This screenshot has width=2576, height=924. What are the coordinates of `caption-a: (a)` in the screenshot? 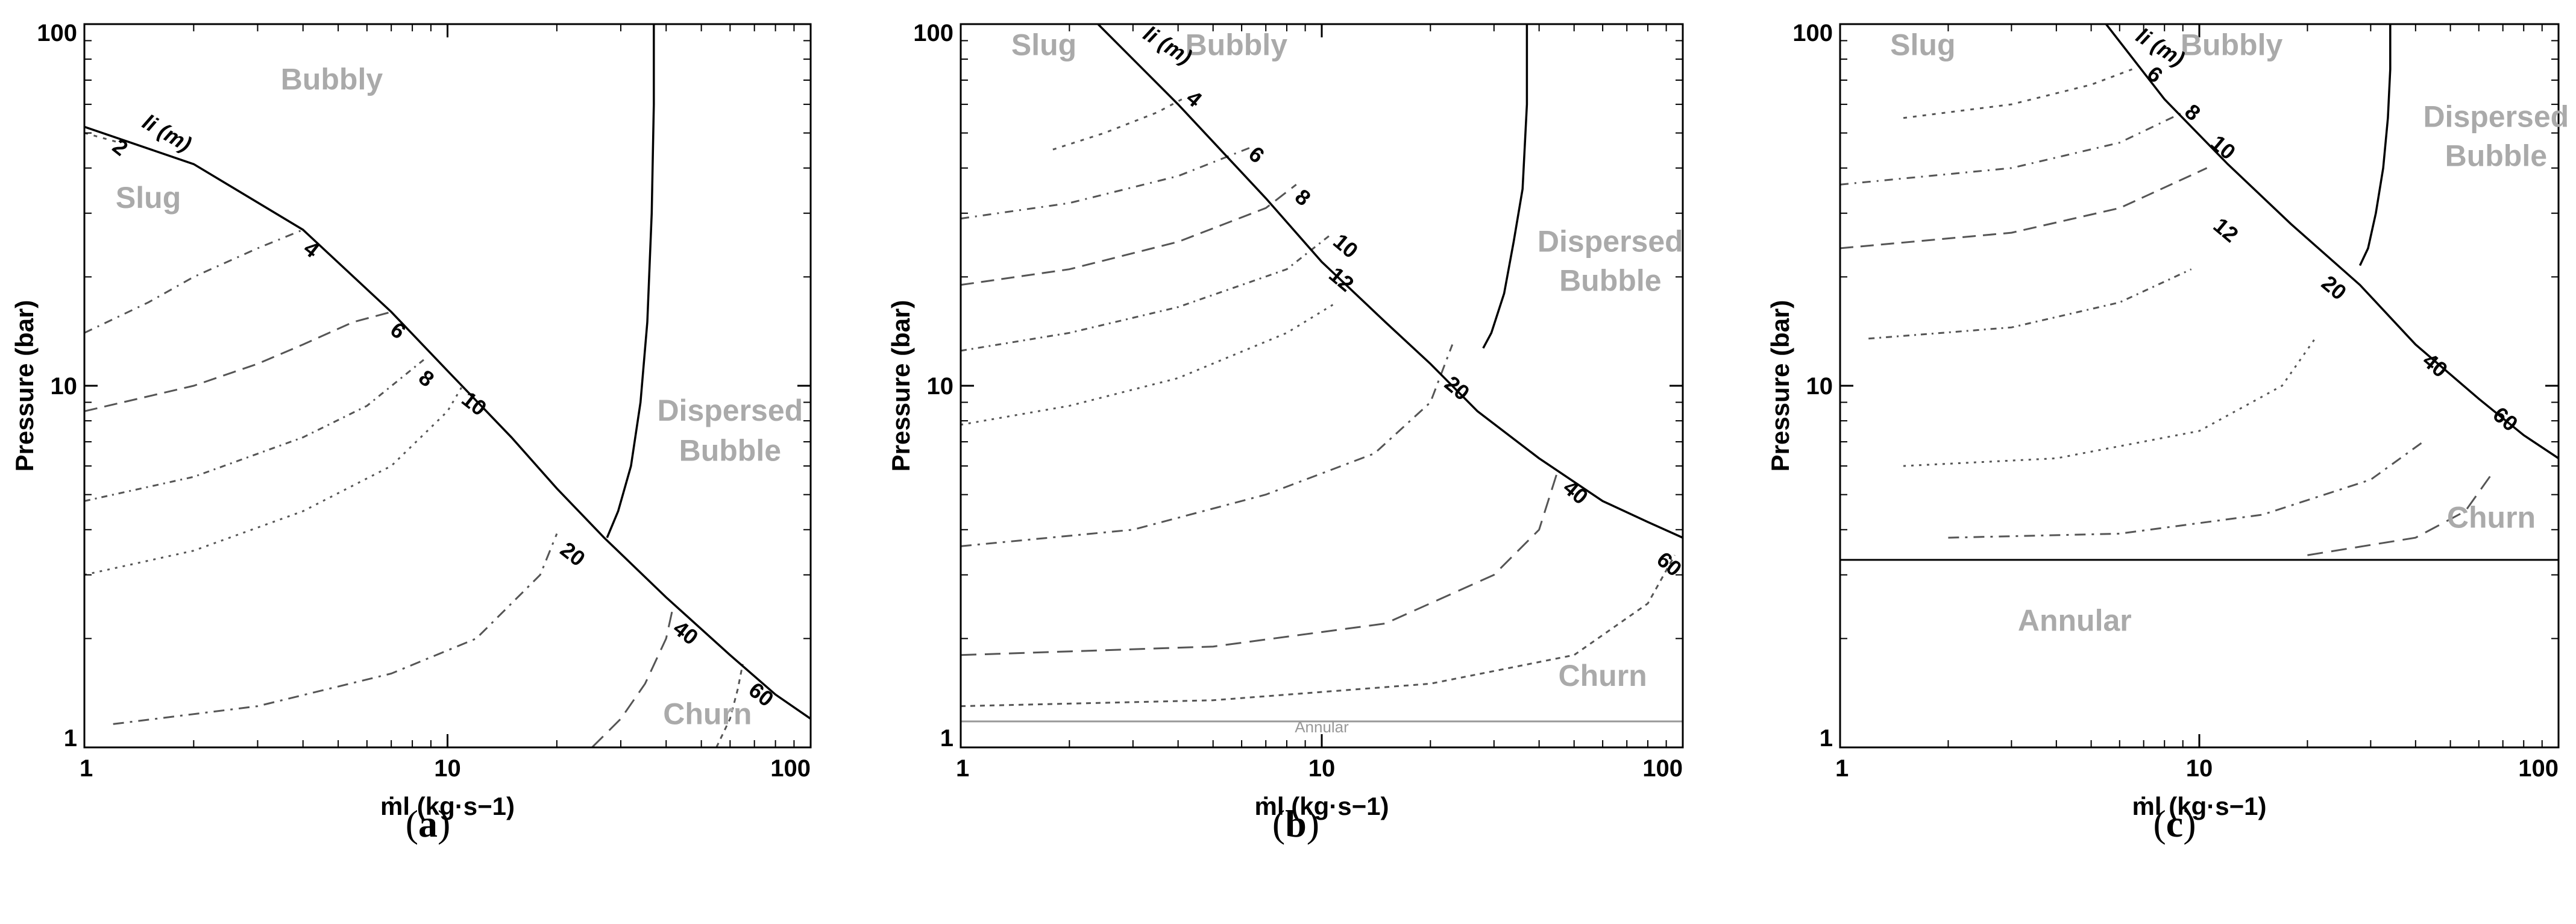 It's located at (428, 823).